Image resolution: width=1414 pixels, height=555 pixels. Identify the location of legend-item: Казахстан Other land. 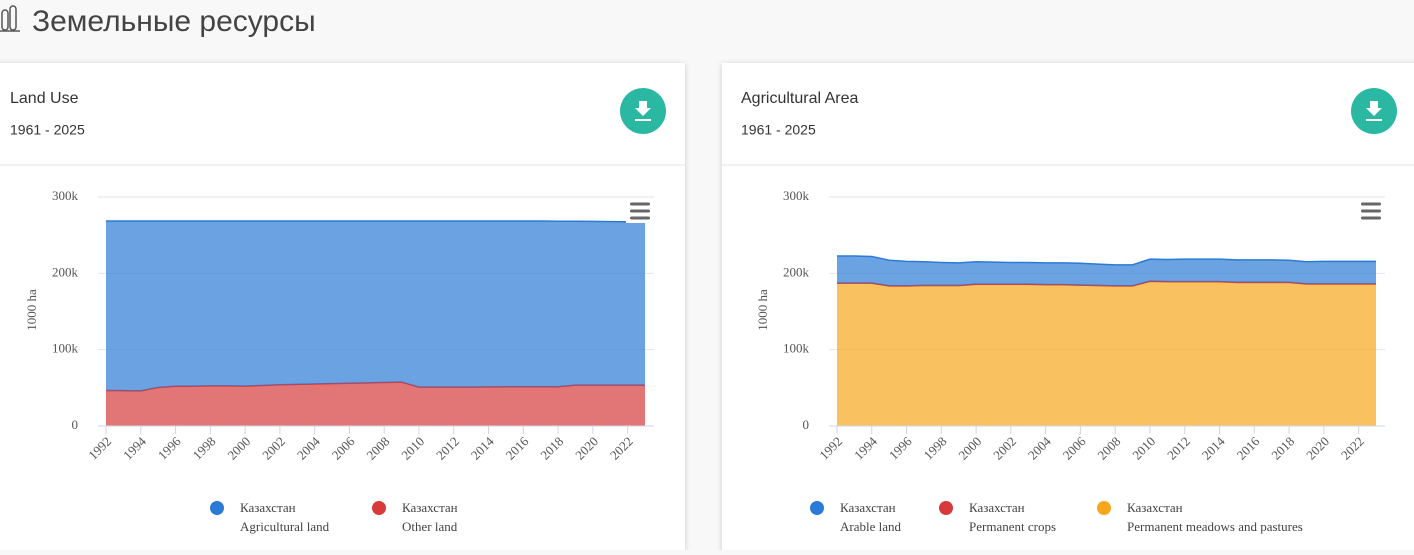
(415, 517).